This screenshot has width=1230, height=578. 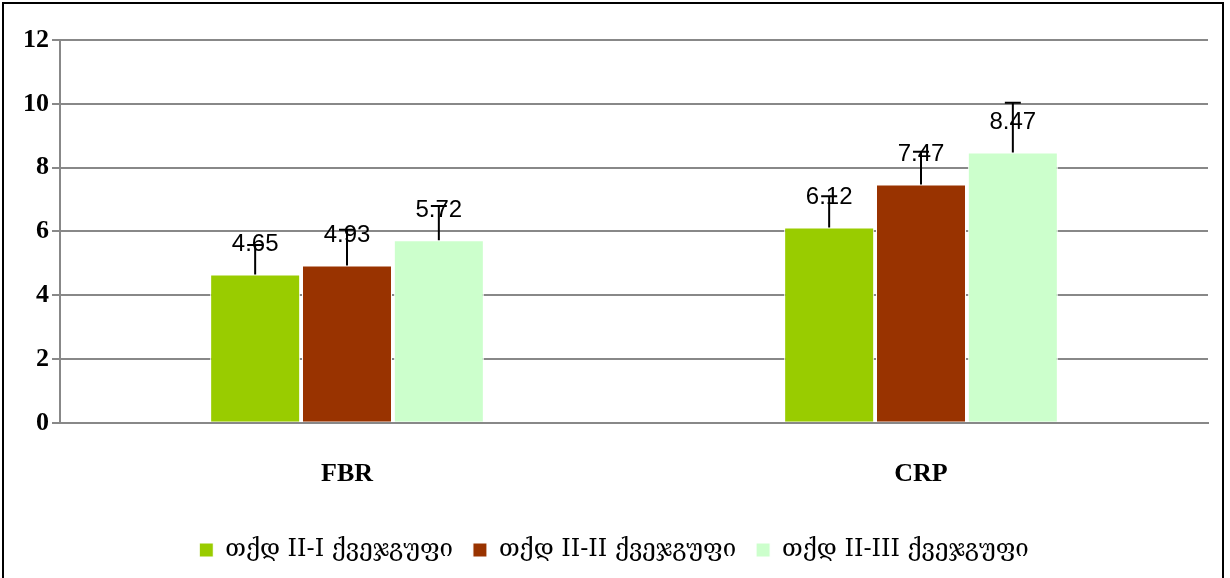 What do you see at coordinates (42, 357) in the screenshot?
I see `y-tick-label: 2` at bounding box center [42, 357].